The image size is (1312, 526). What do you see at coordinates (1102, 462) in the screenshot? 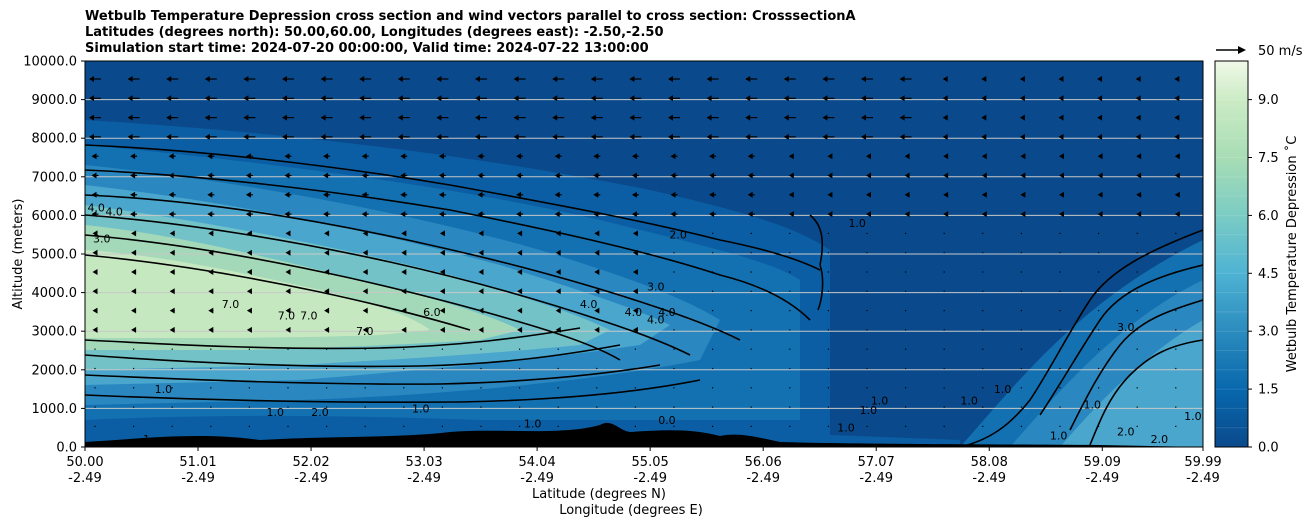
I see `x-tick-label-lat: 59.09` at bounding box center [1102, 462].